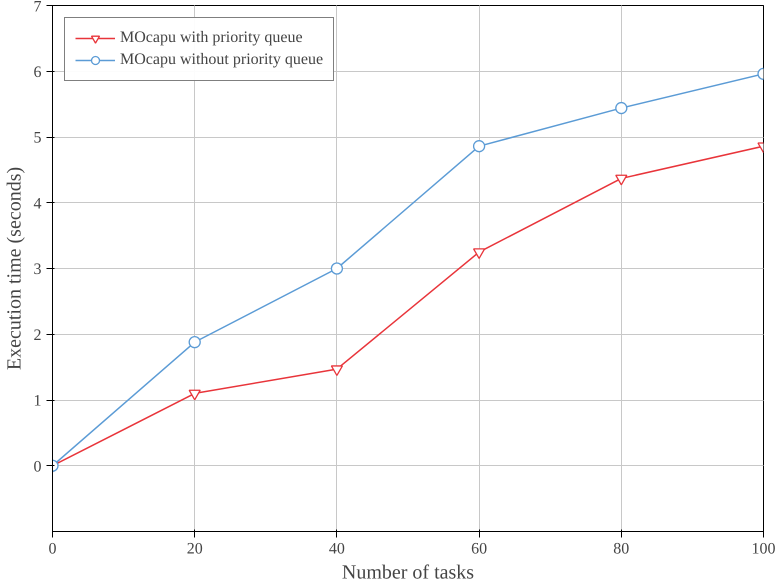 The width and height of the screenshot is (783, 586). I want to click on x-tick-label: 60, so click(479, 549).